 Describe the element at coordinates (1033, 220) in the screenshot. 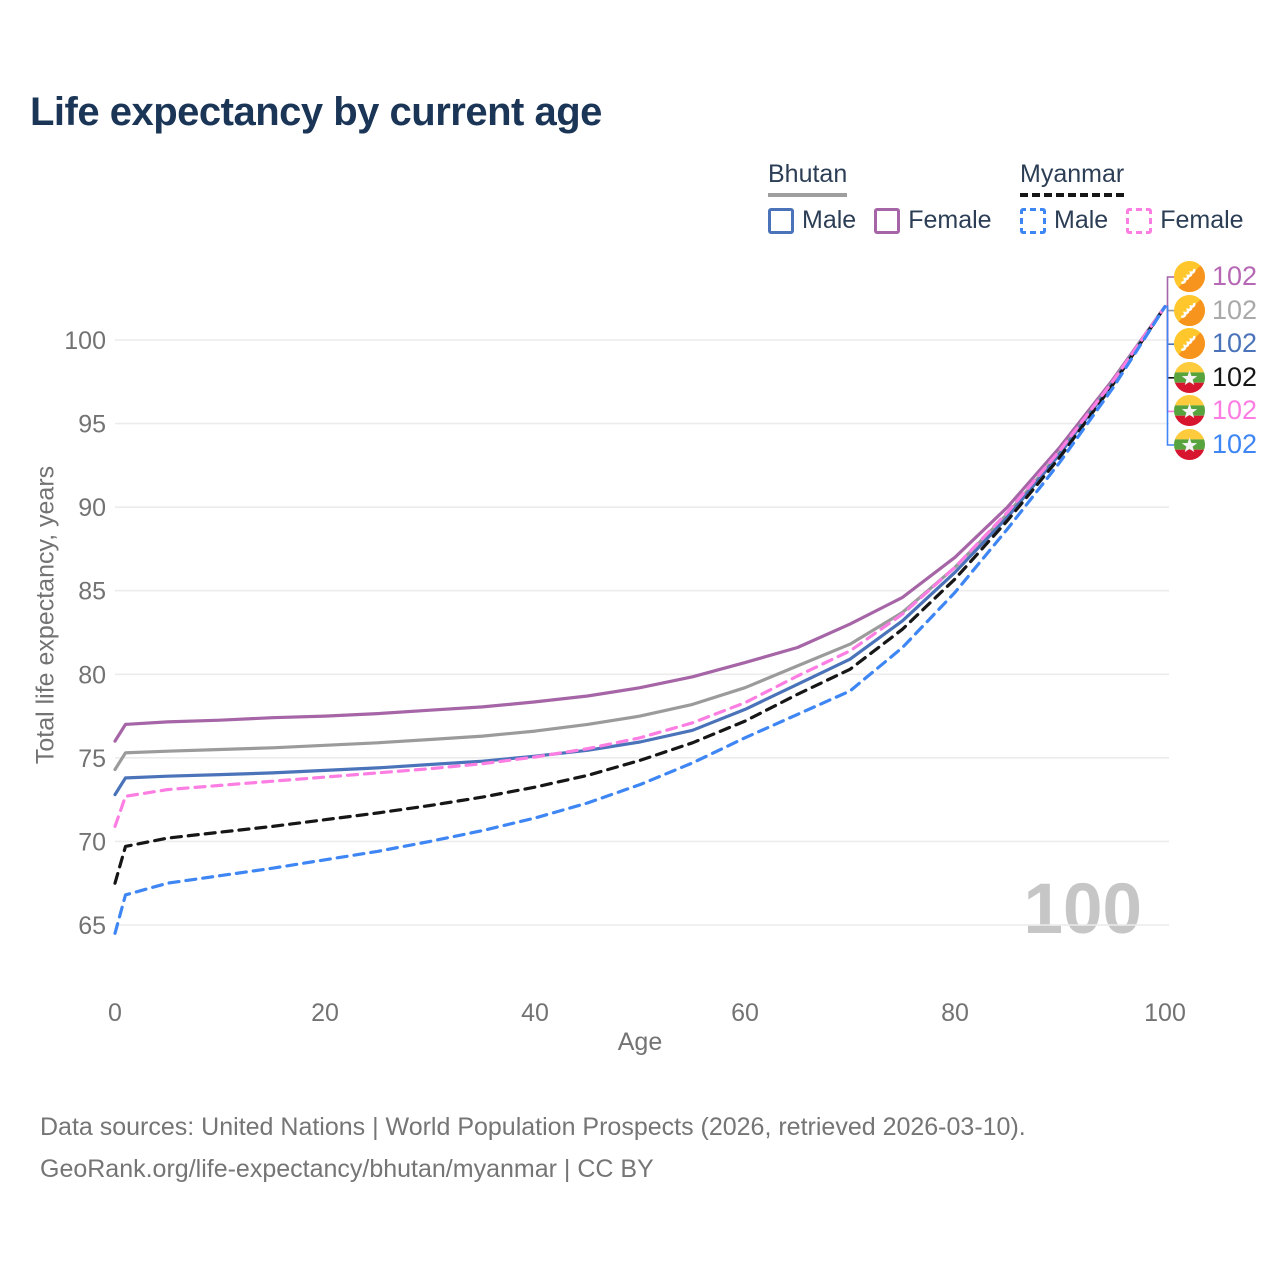

I see `myanmar-male-swatch-icon` at that location.